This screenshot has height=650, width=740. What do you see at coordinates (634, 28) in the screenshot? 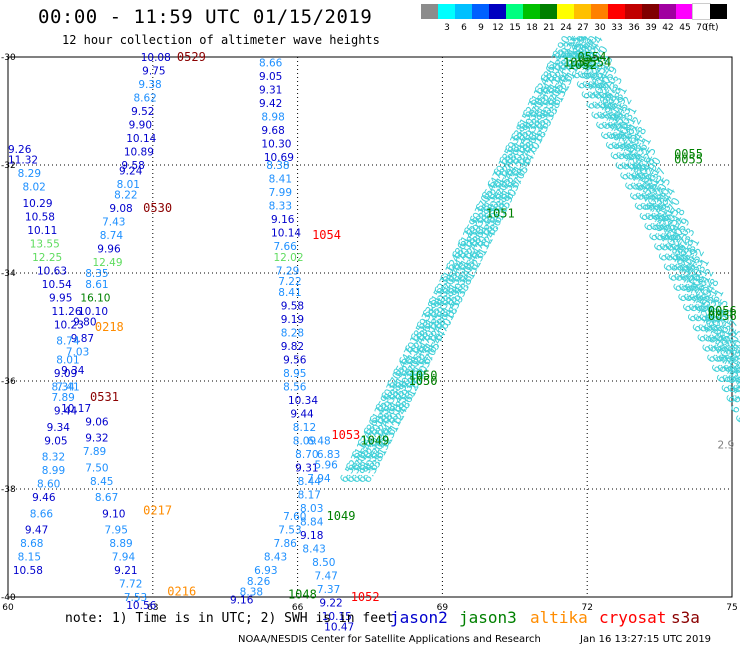
I see `legend-label: 36` at bounding box center [634, 28].